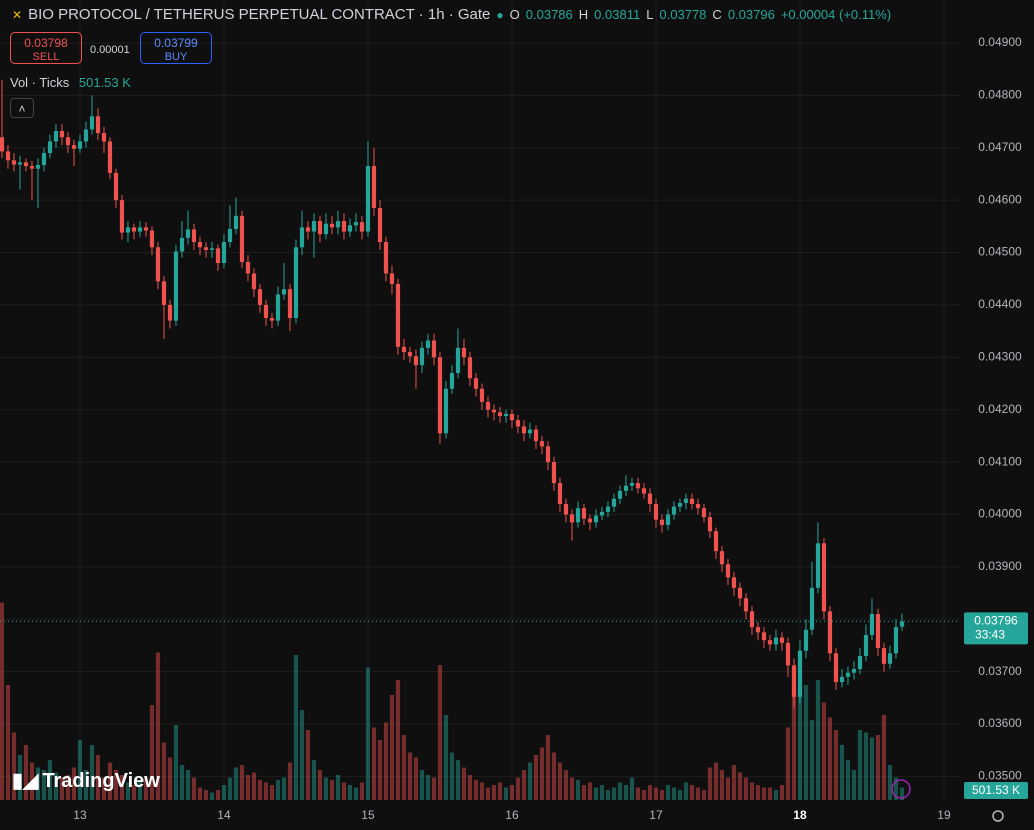 This screenshot has width=1034, height=830. What do you see at coordinates (583, 14) in the screenshot?
I see `h-label: H` at bounding box center [583, 14].